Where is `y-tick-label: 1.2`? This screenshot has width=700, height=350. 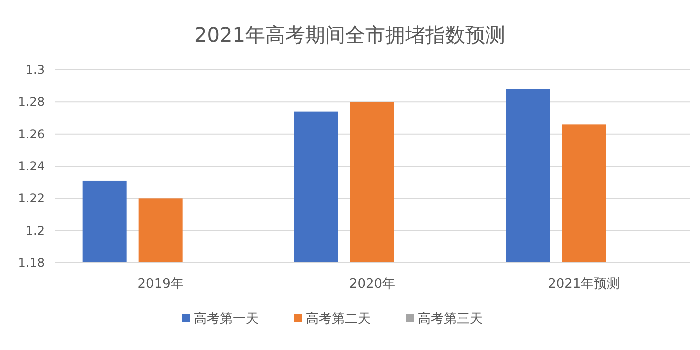 y-tick-label: 1.2 is located at coordinates (35, 231).